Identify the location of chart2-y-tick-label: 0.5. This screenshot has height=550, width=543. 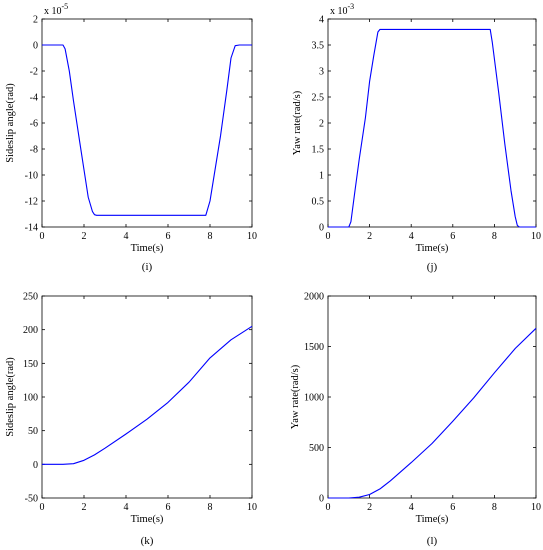
(318, 202).